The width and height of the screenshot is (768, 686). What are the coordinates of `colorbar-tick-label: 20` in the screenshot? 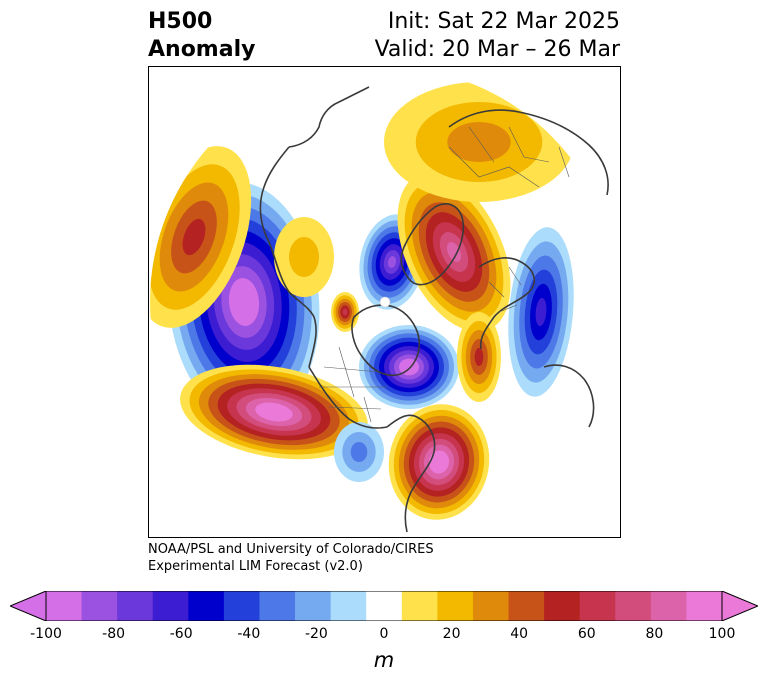 It's located at (451, 634).